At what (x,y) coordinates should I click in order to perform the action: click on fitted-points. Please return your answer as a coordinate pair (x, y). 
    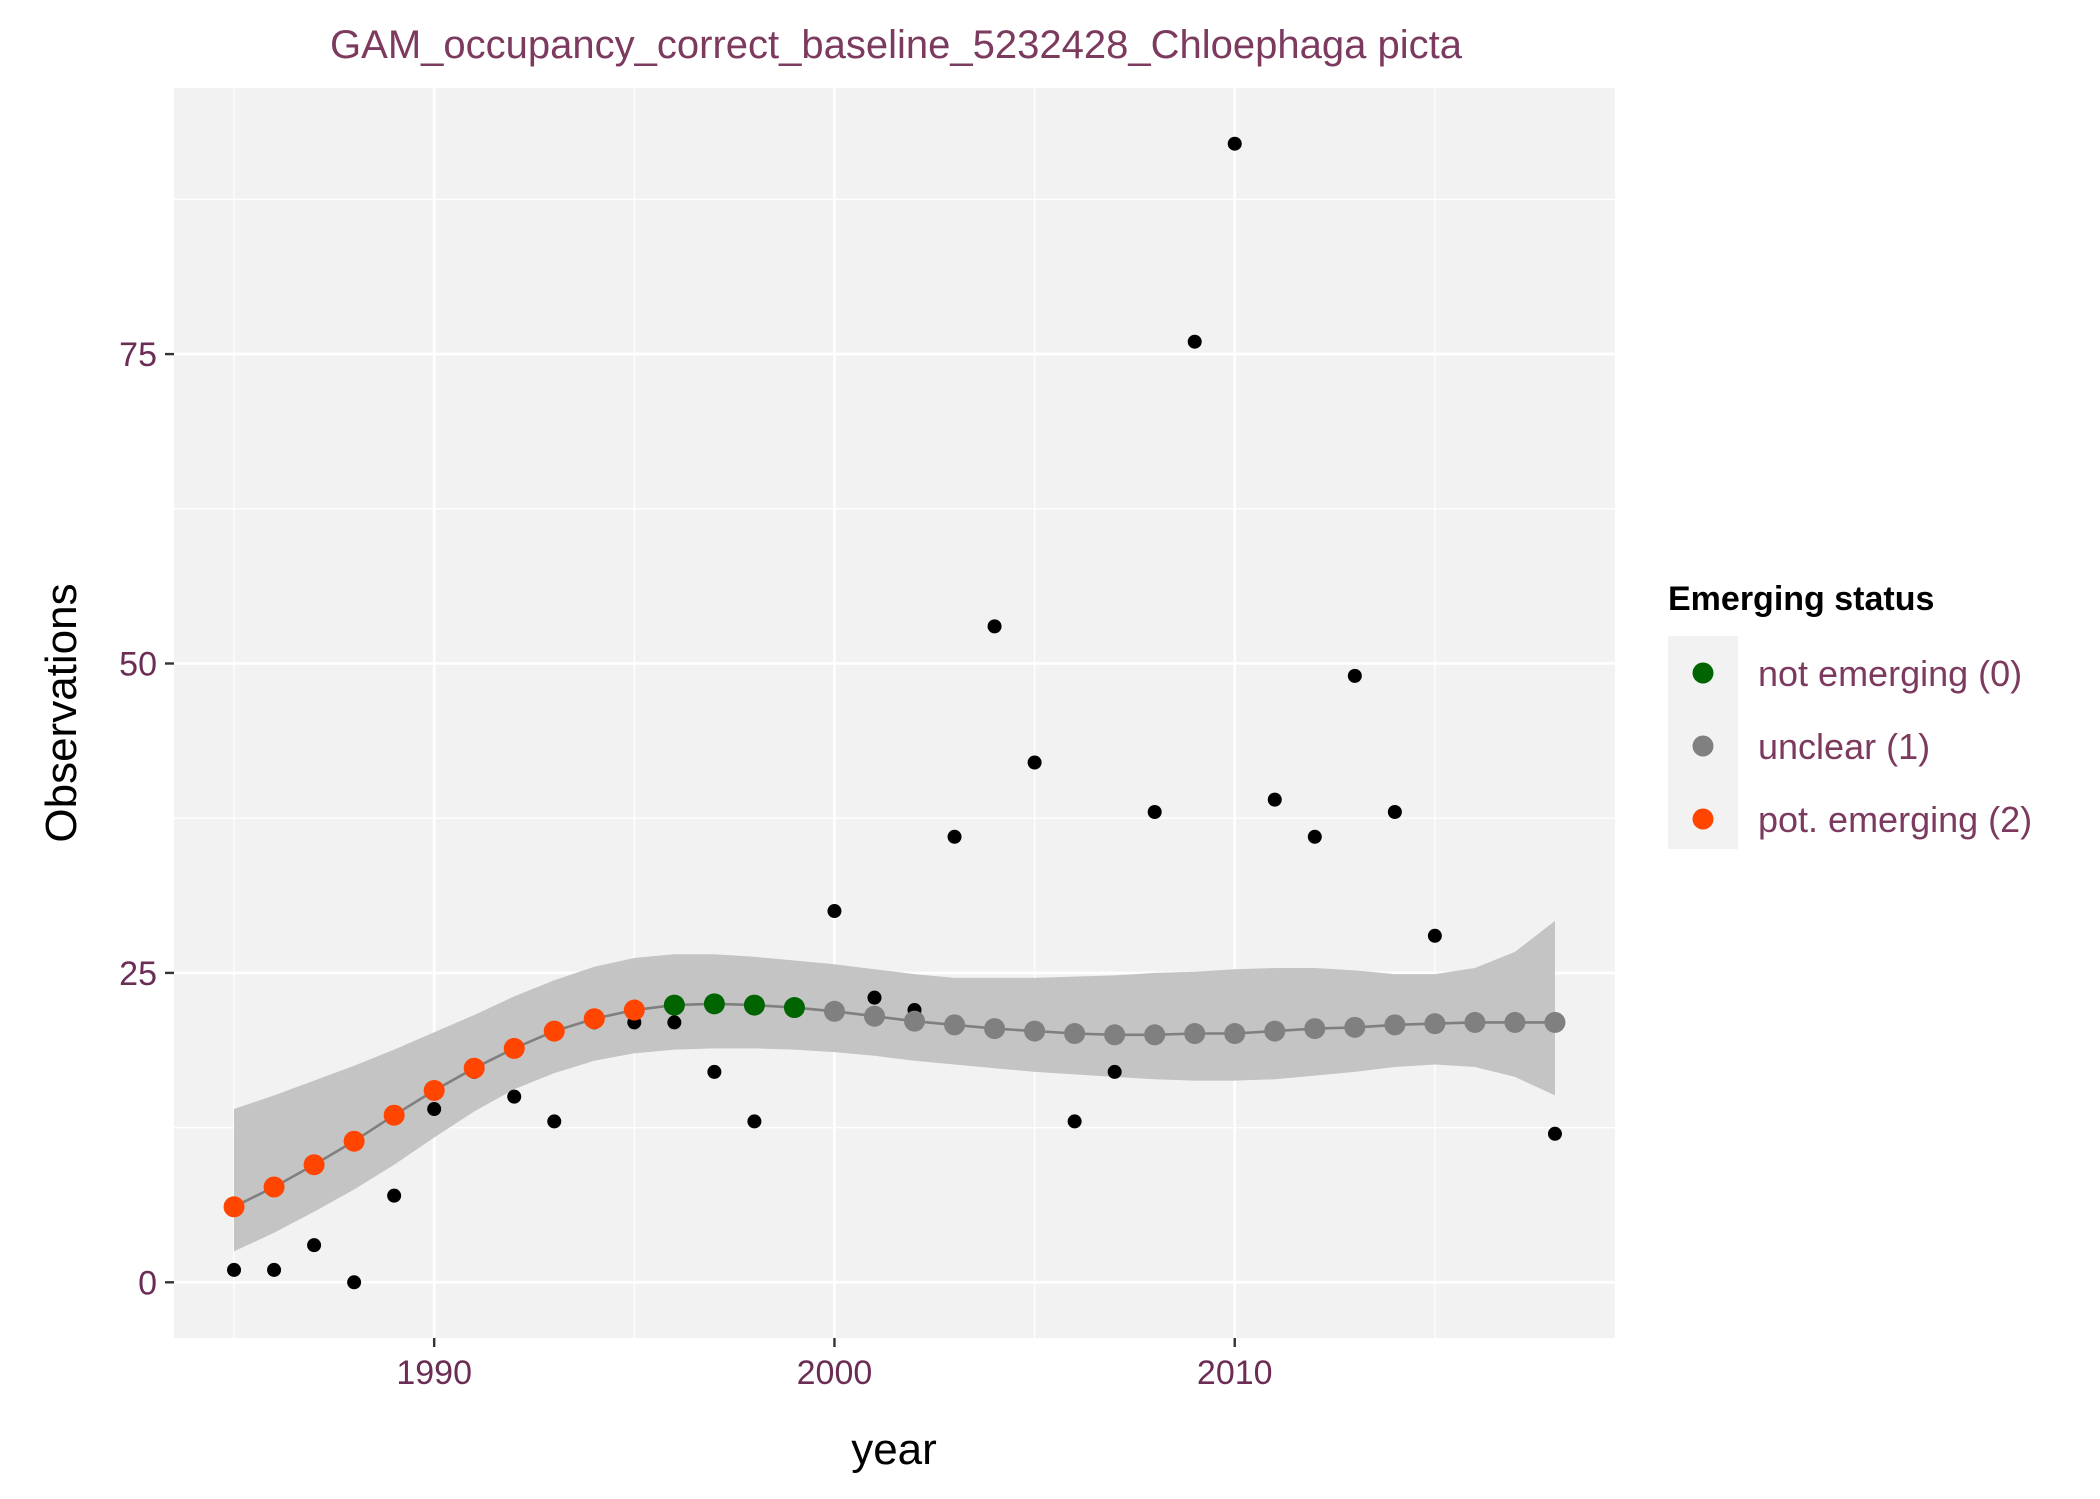
    Looking at the image, I should click on (894, 1105).